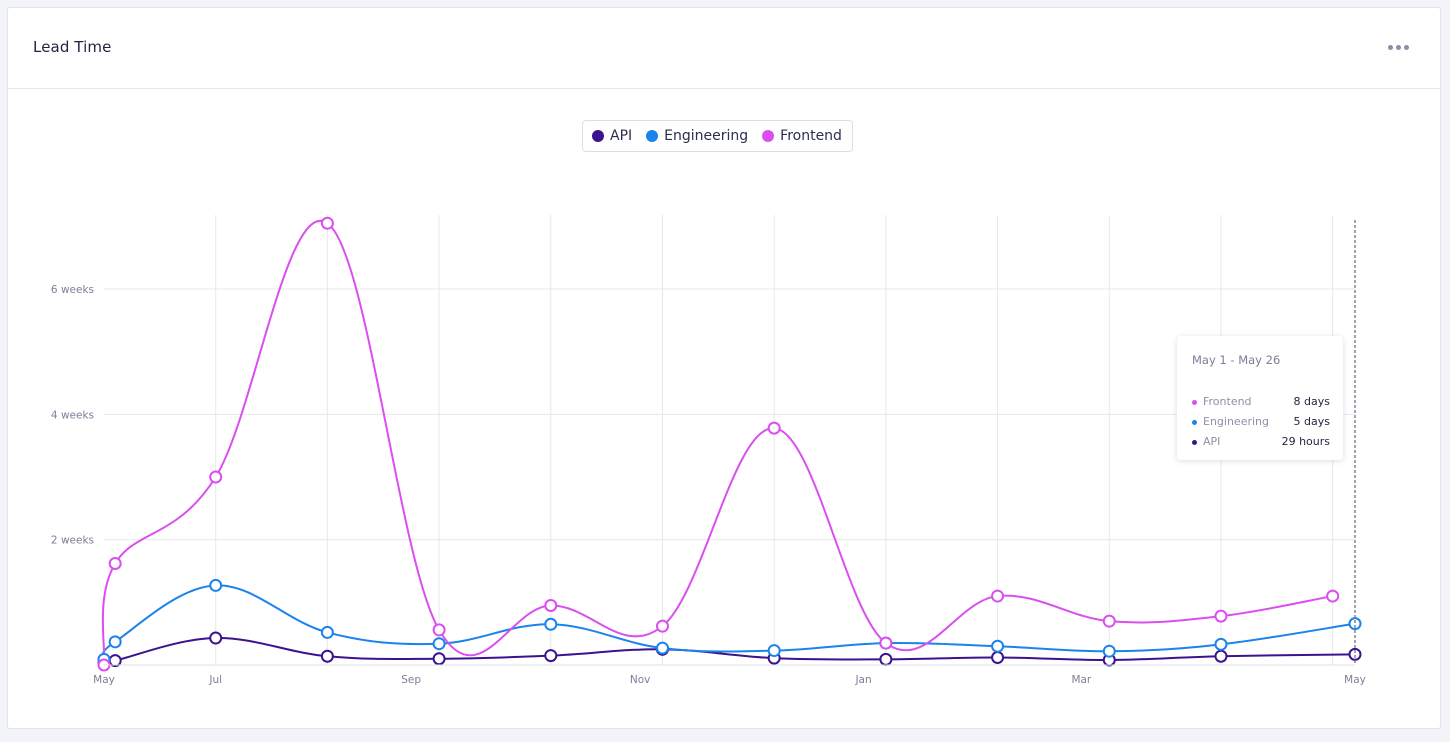 The width and height of the screenshot is (1450, 742). I want to click on card-title: Lead Time, so click(72, 47).